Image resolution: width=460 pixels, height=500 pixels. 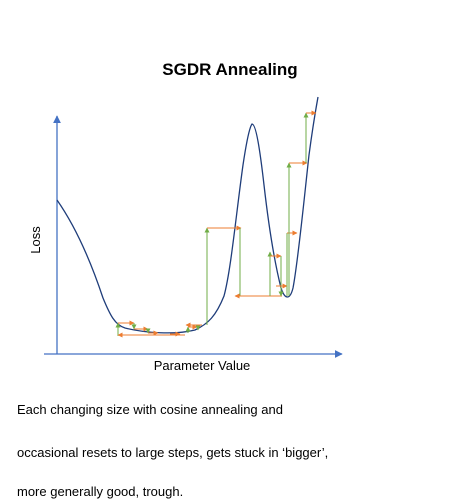 What do you see at coordinates (202, 365) in the screenshot?
I see `x-axis-label: Parameter Value` at bounding box center [202, 365].